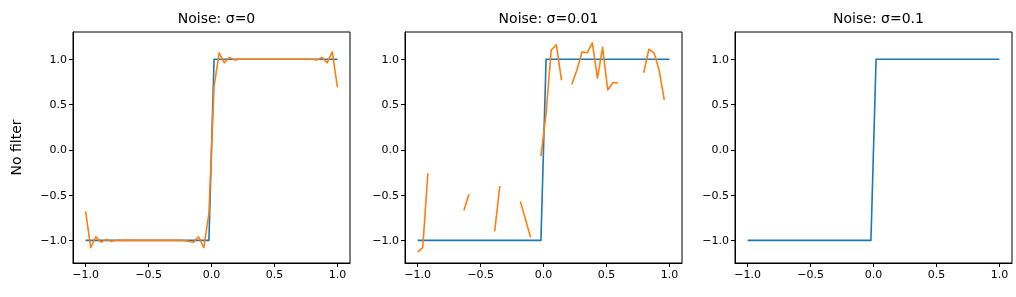 This screenshot has height=297, width=1016. I want to click on chart-title: Noise: σ=0.01, so click(548, 18).